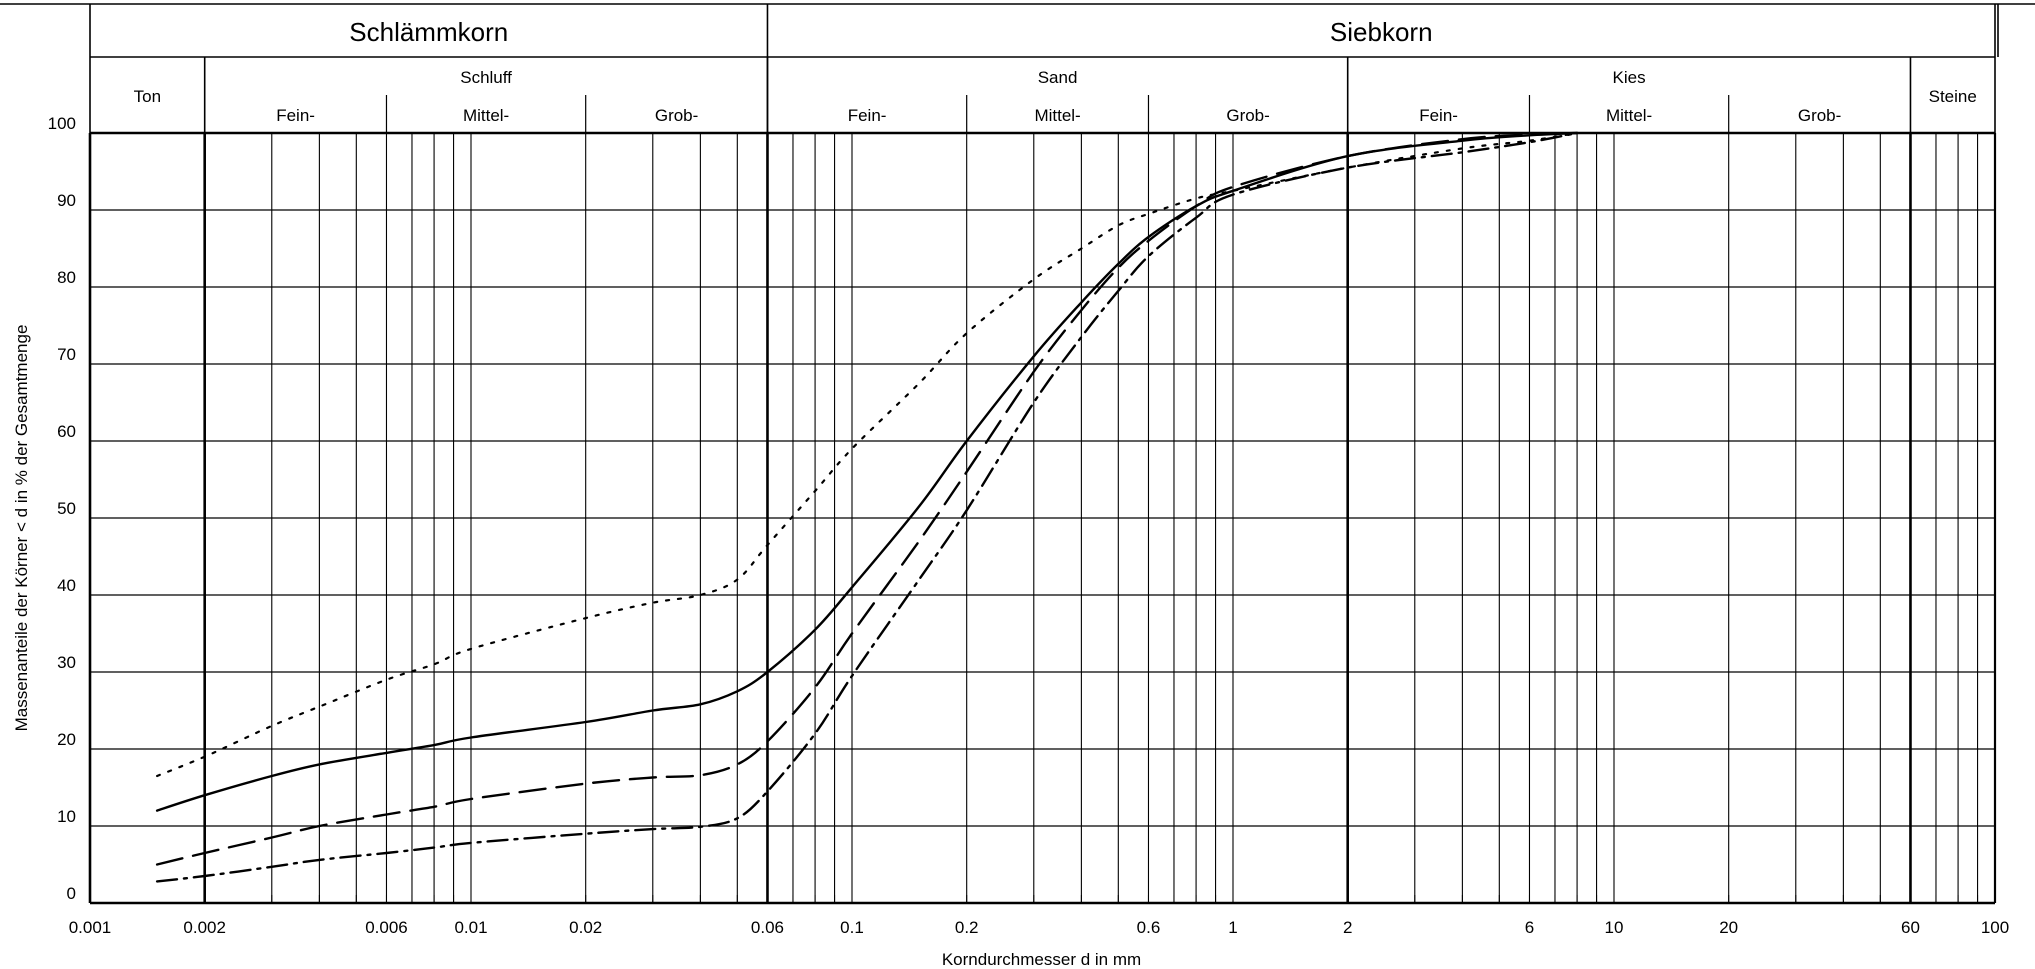 The image size is (2035, 969). I want to click on x-tick-label: 100, so click(1995, 927).